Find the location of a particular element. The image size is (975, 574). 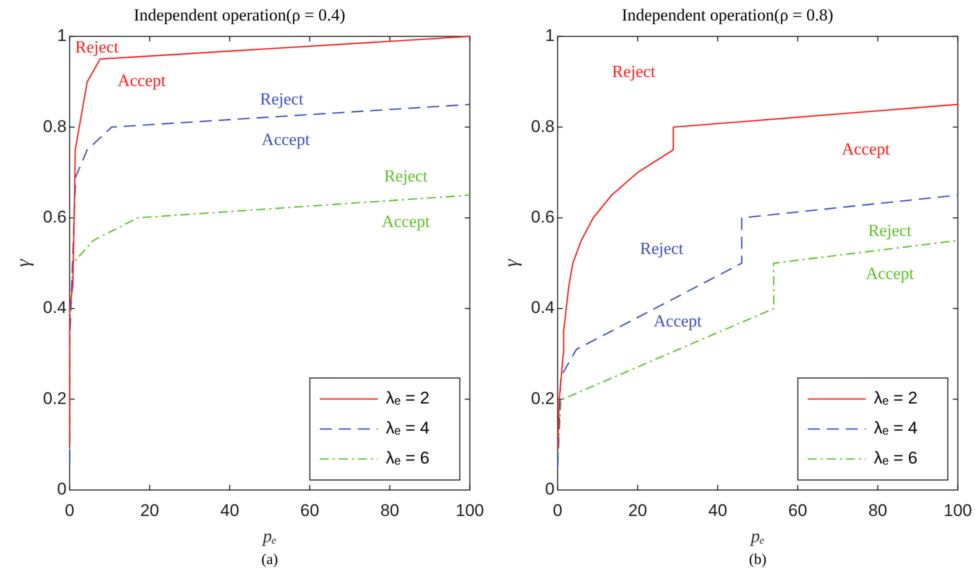

chart-title: Independent operation(ρ = 0.8) is located at coordinates (728, 15).